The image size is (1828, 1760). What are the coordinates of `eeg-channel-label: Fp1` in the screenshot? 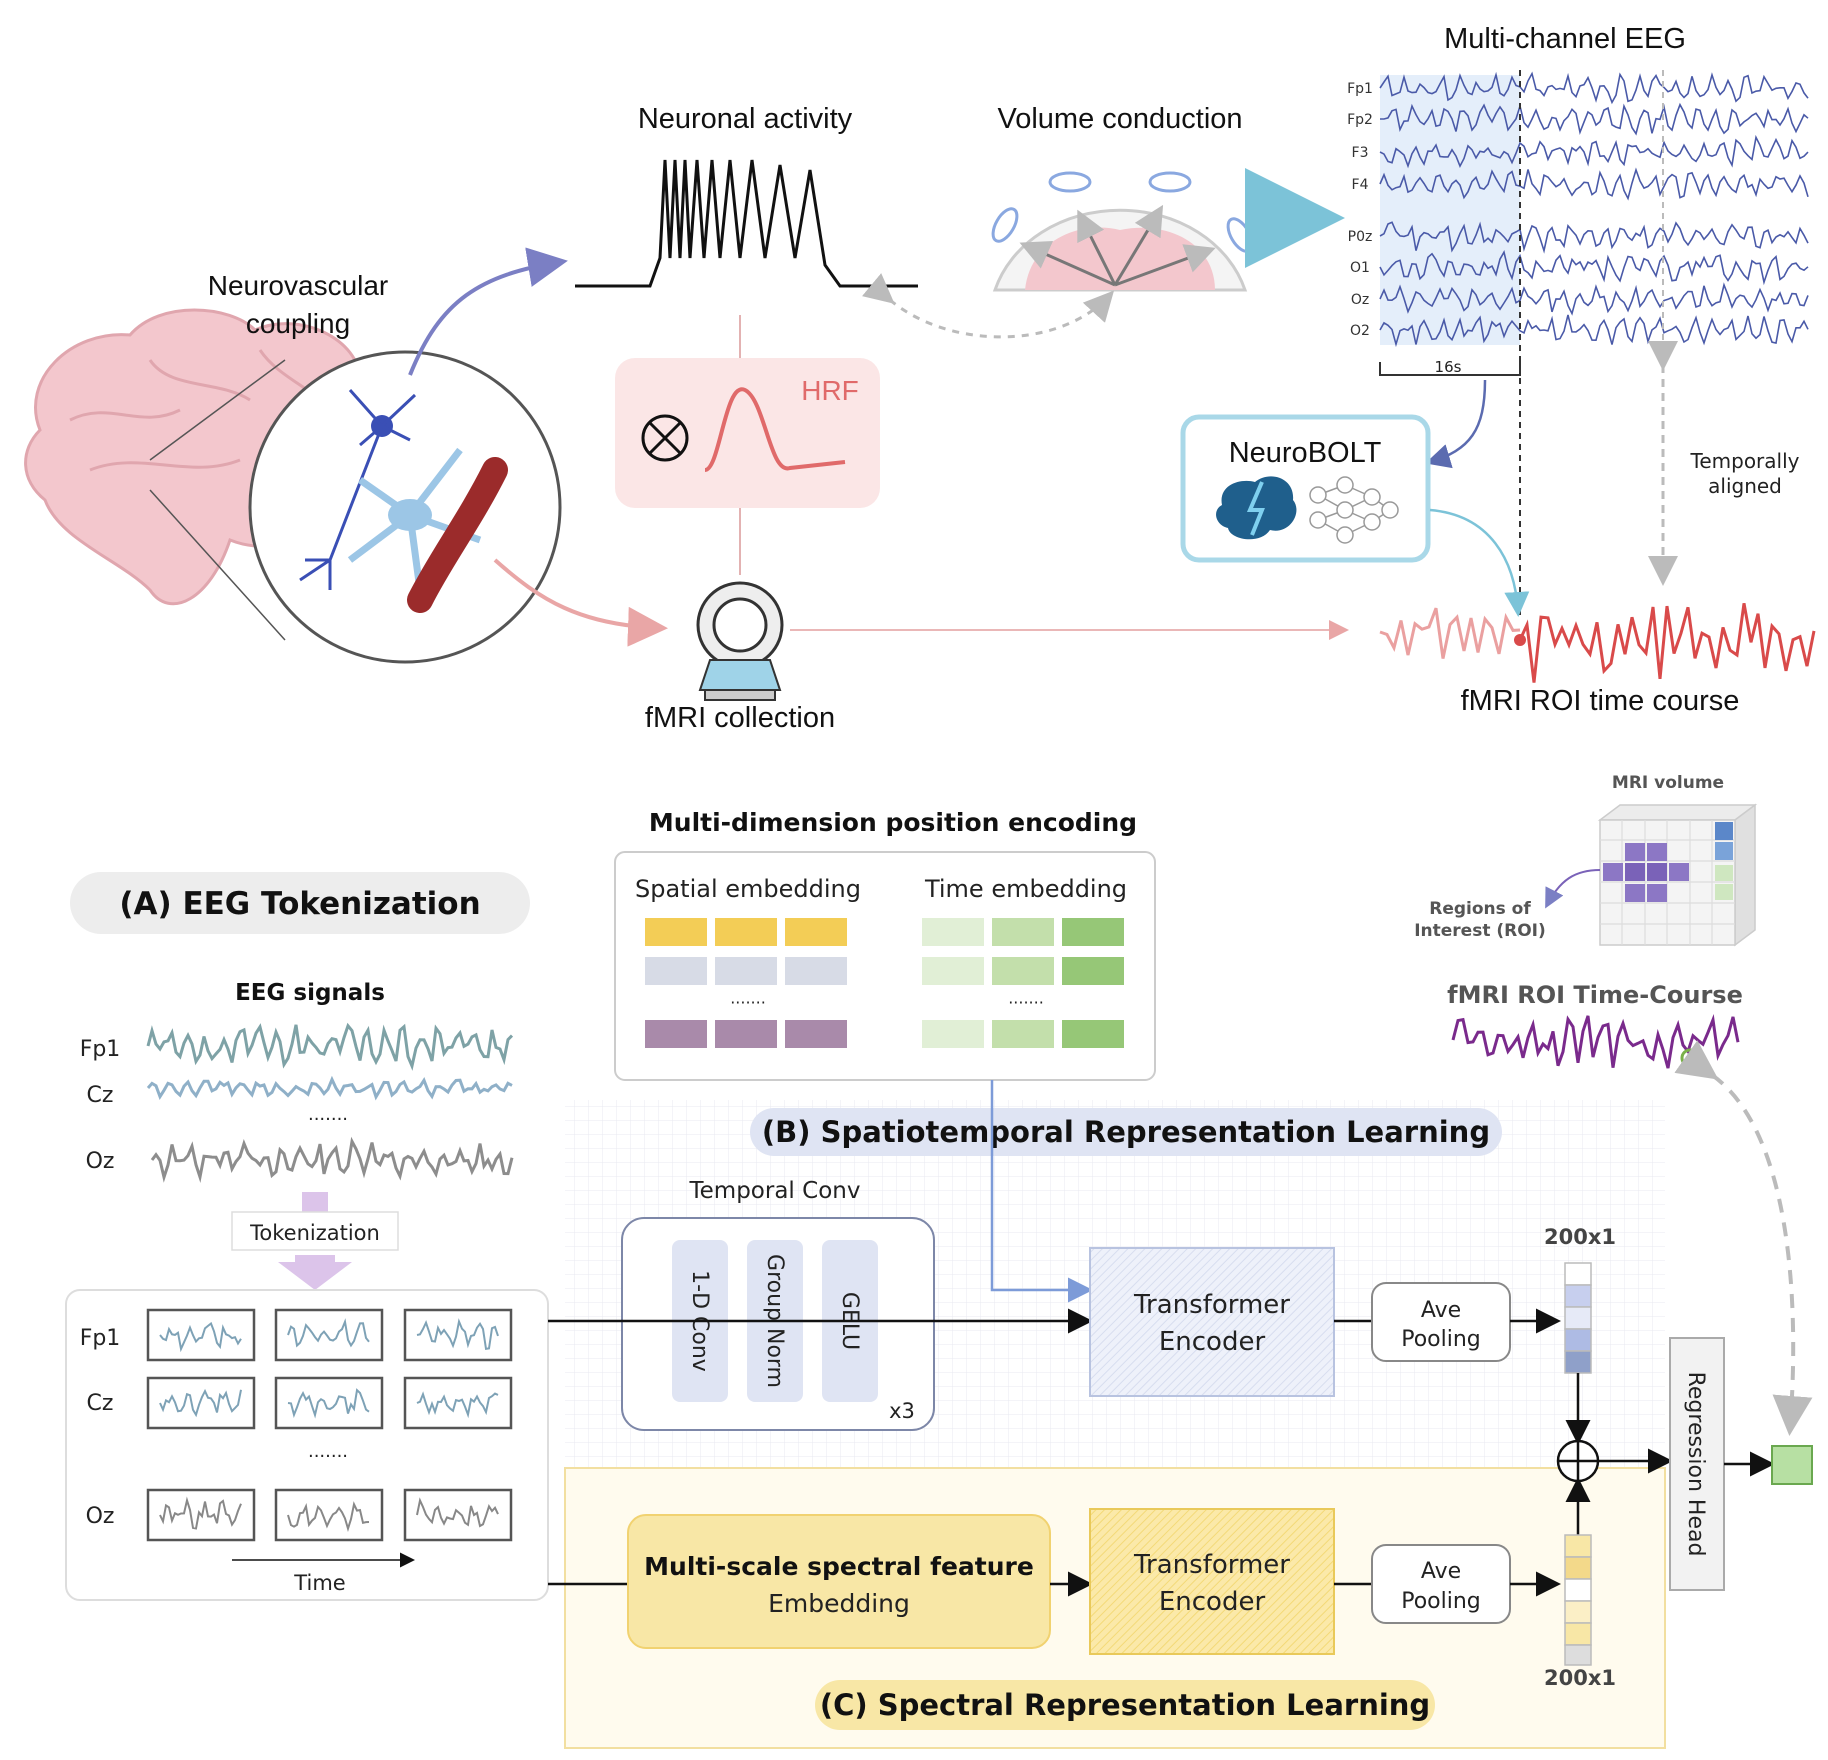 It's located at (1360, 89).